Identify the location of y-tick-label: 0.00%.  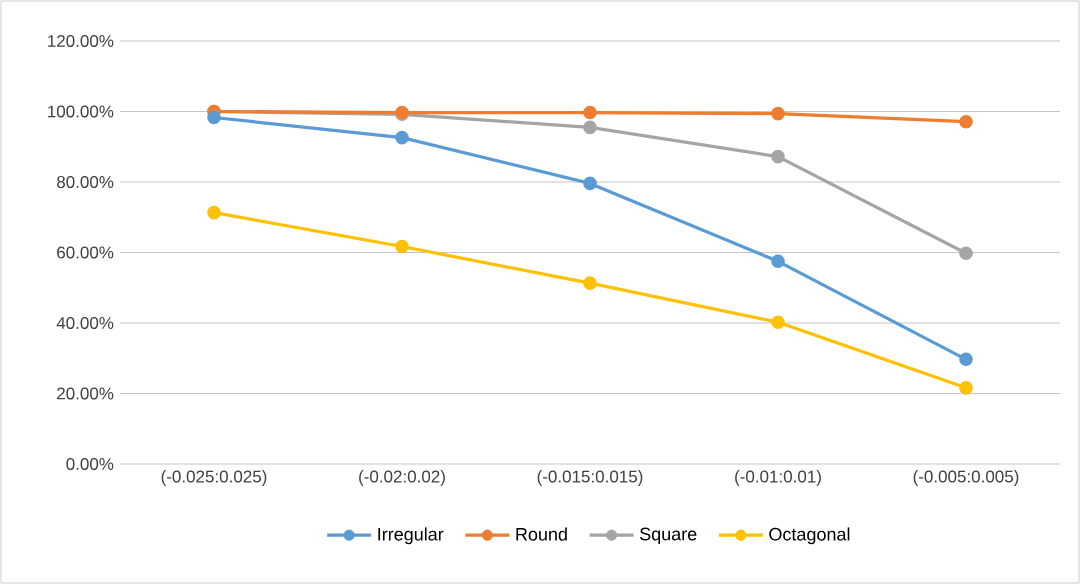
(90, 464).